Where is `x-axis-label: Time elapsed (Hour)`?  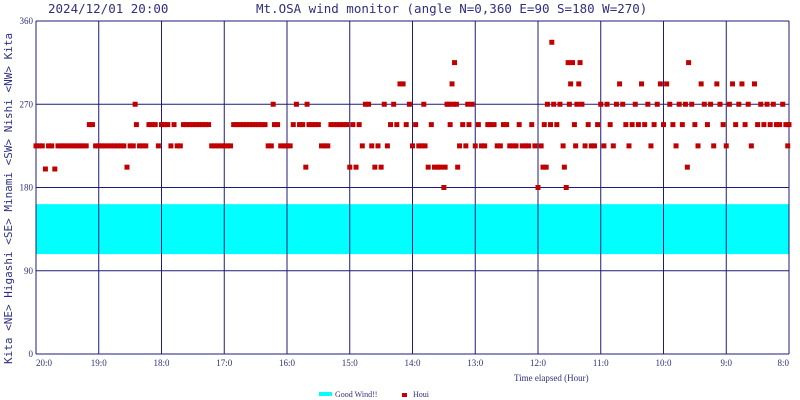
x-axis-label: Time elapsed (Hour) is located at coordinates (551, 378).